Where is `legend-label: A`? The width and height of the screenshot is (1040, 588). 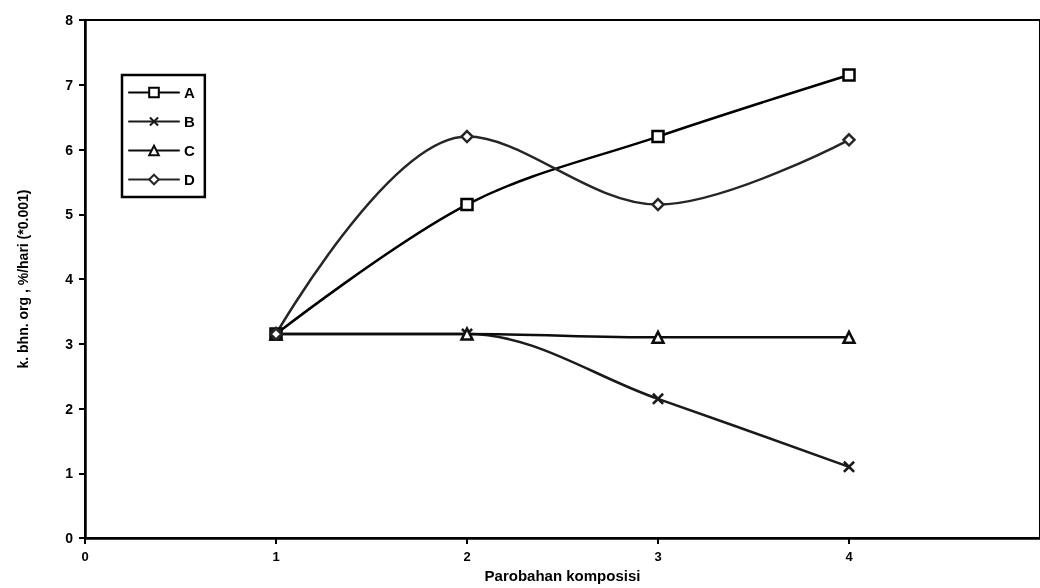 legend-label: A is located at coordinates (189, 92).